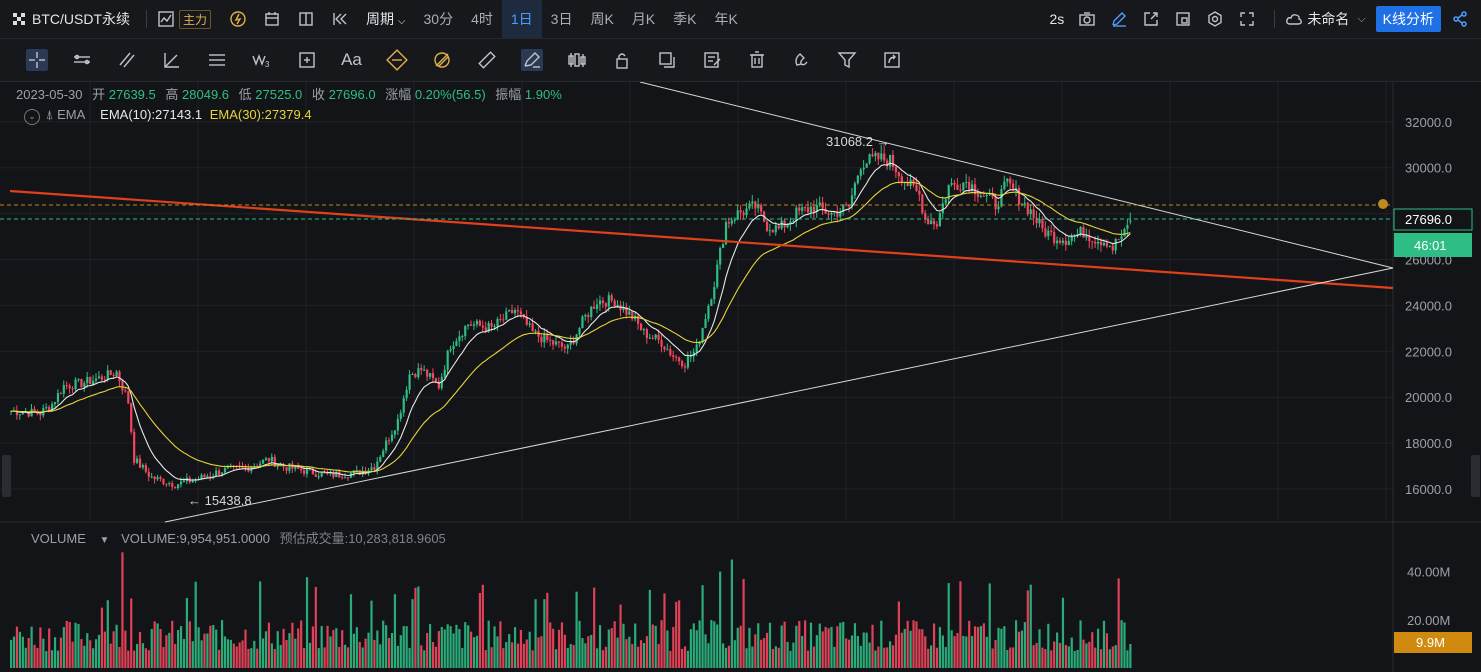  I want to click on crosshair-icon, so click(36, 60).